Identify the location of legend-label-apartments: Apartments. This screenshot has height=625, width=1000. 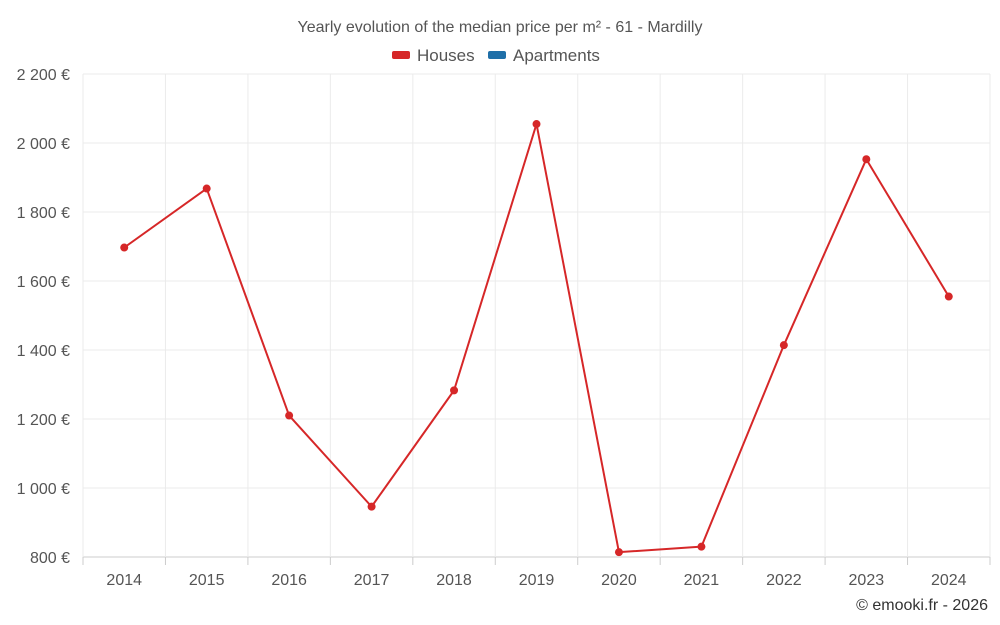
(556, 55).